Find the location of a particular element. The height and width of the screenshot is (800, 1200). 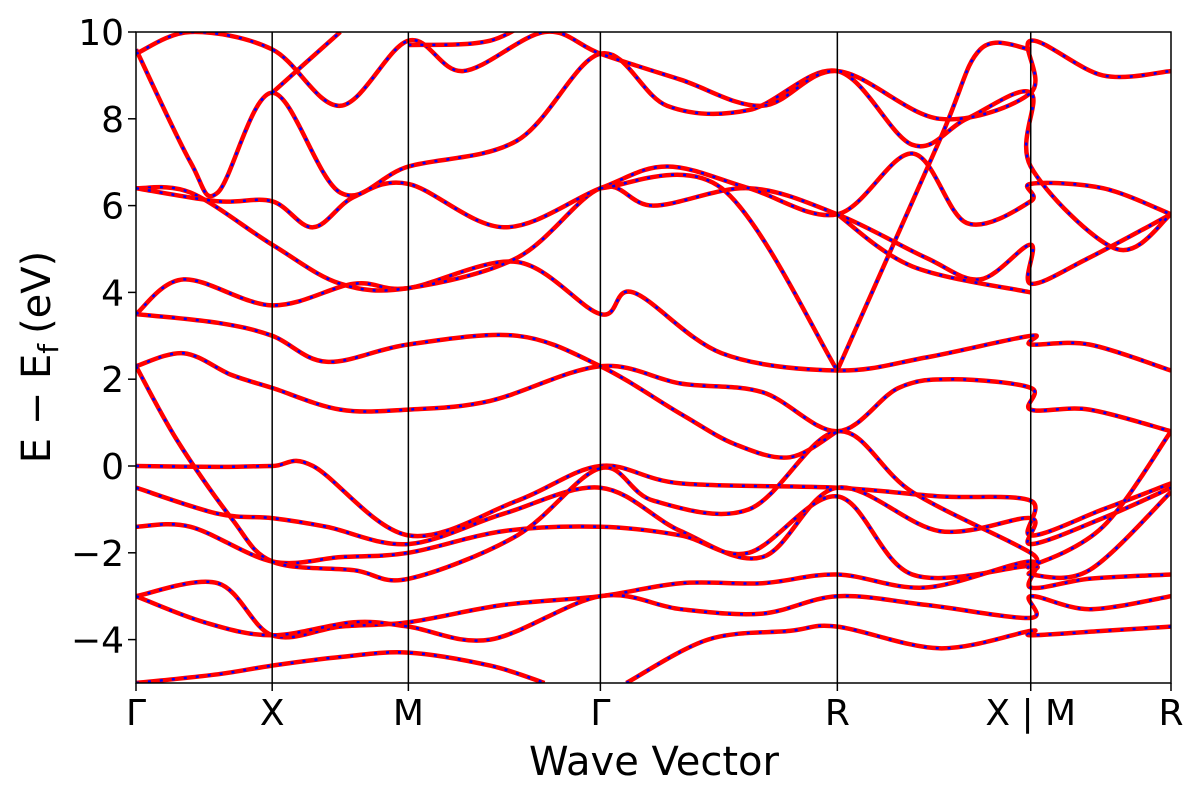

band-18-solid is located at coordinates (720, 272).